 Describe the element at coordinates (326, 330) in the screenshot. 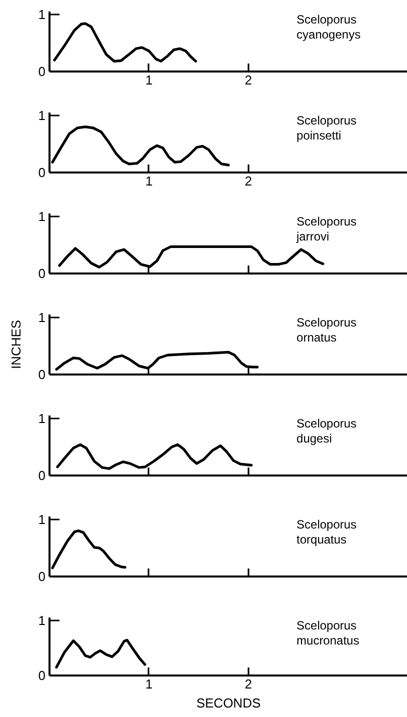

I see `text: Sceloporus ornatus` at that location.